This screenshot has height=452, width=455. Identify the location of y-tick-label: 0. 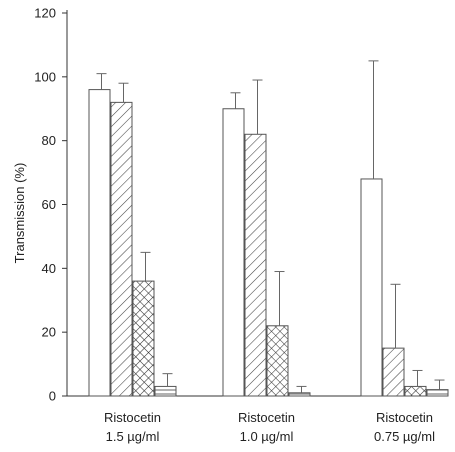
(52, 396).